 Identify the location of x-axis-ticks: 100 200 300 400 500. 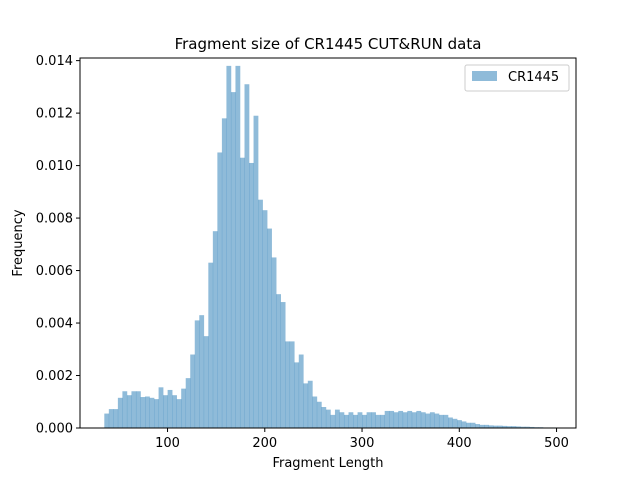
(362, 439).